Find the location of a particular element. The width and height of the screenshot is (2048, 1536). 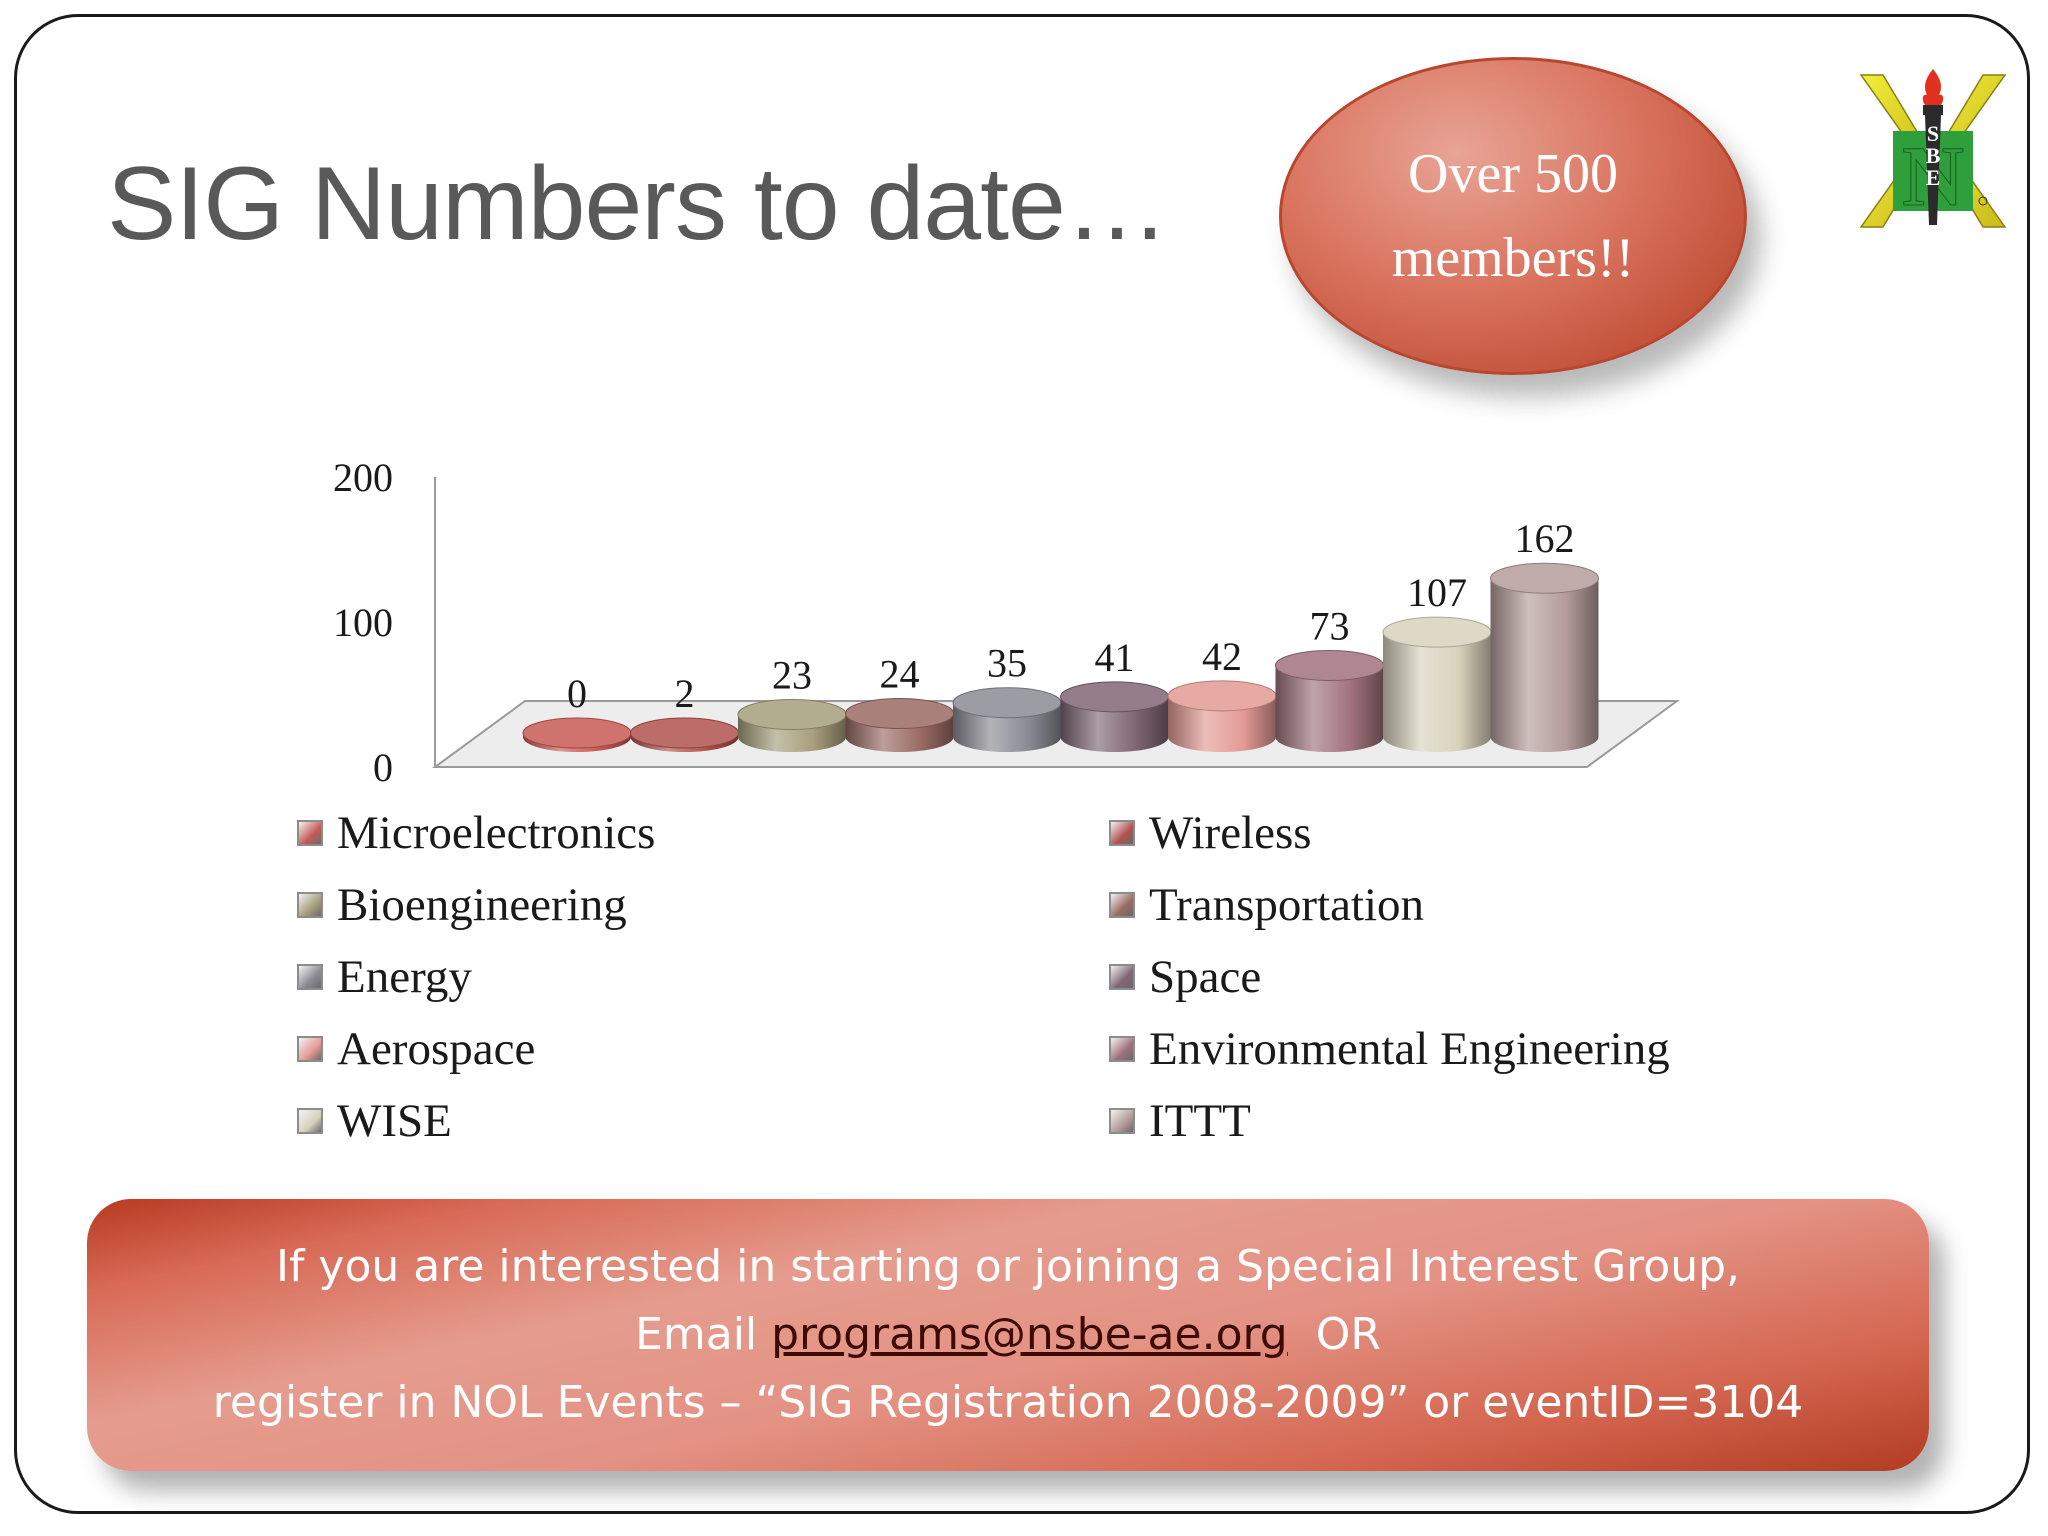

legend-item-wireless: Wireless is located at coordinates (1210, 833).